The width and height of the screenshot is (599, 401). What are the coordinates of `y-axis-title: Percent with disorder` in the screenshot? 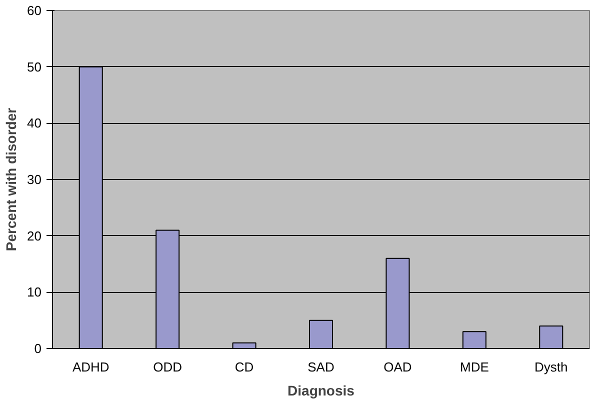 It's located at (11, 179).